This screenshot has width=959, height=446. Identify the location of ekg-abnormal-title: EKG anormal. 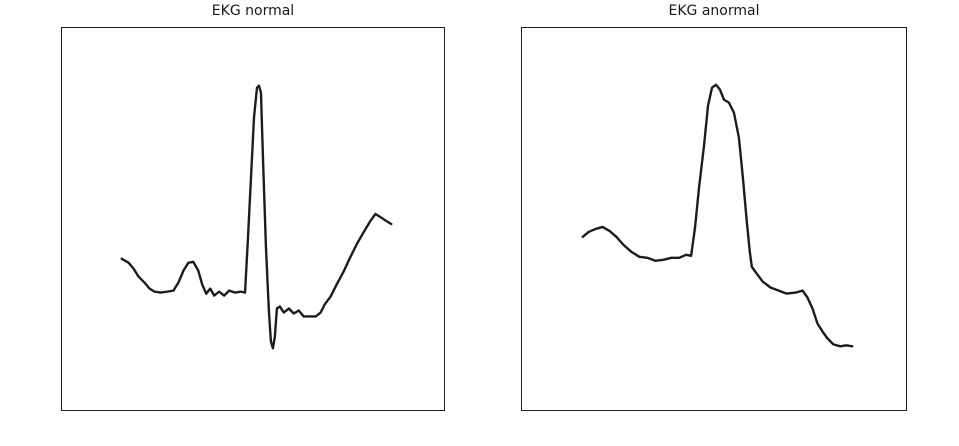
(714, 11).